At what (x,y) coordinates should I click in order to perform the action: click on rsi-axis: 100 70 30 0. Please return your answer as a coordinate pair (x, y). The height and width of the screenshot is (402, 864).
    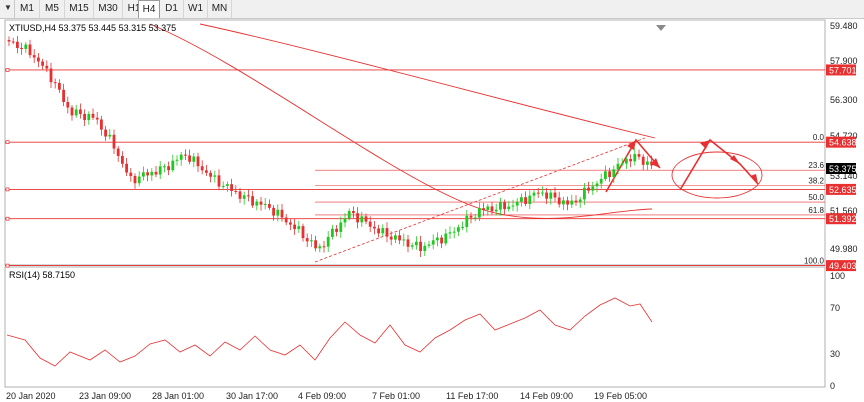
    Looking at the image, I should click on (837, 331).